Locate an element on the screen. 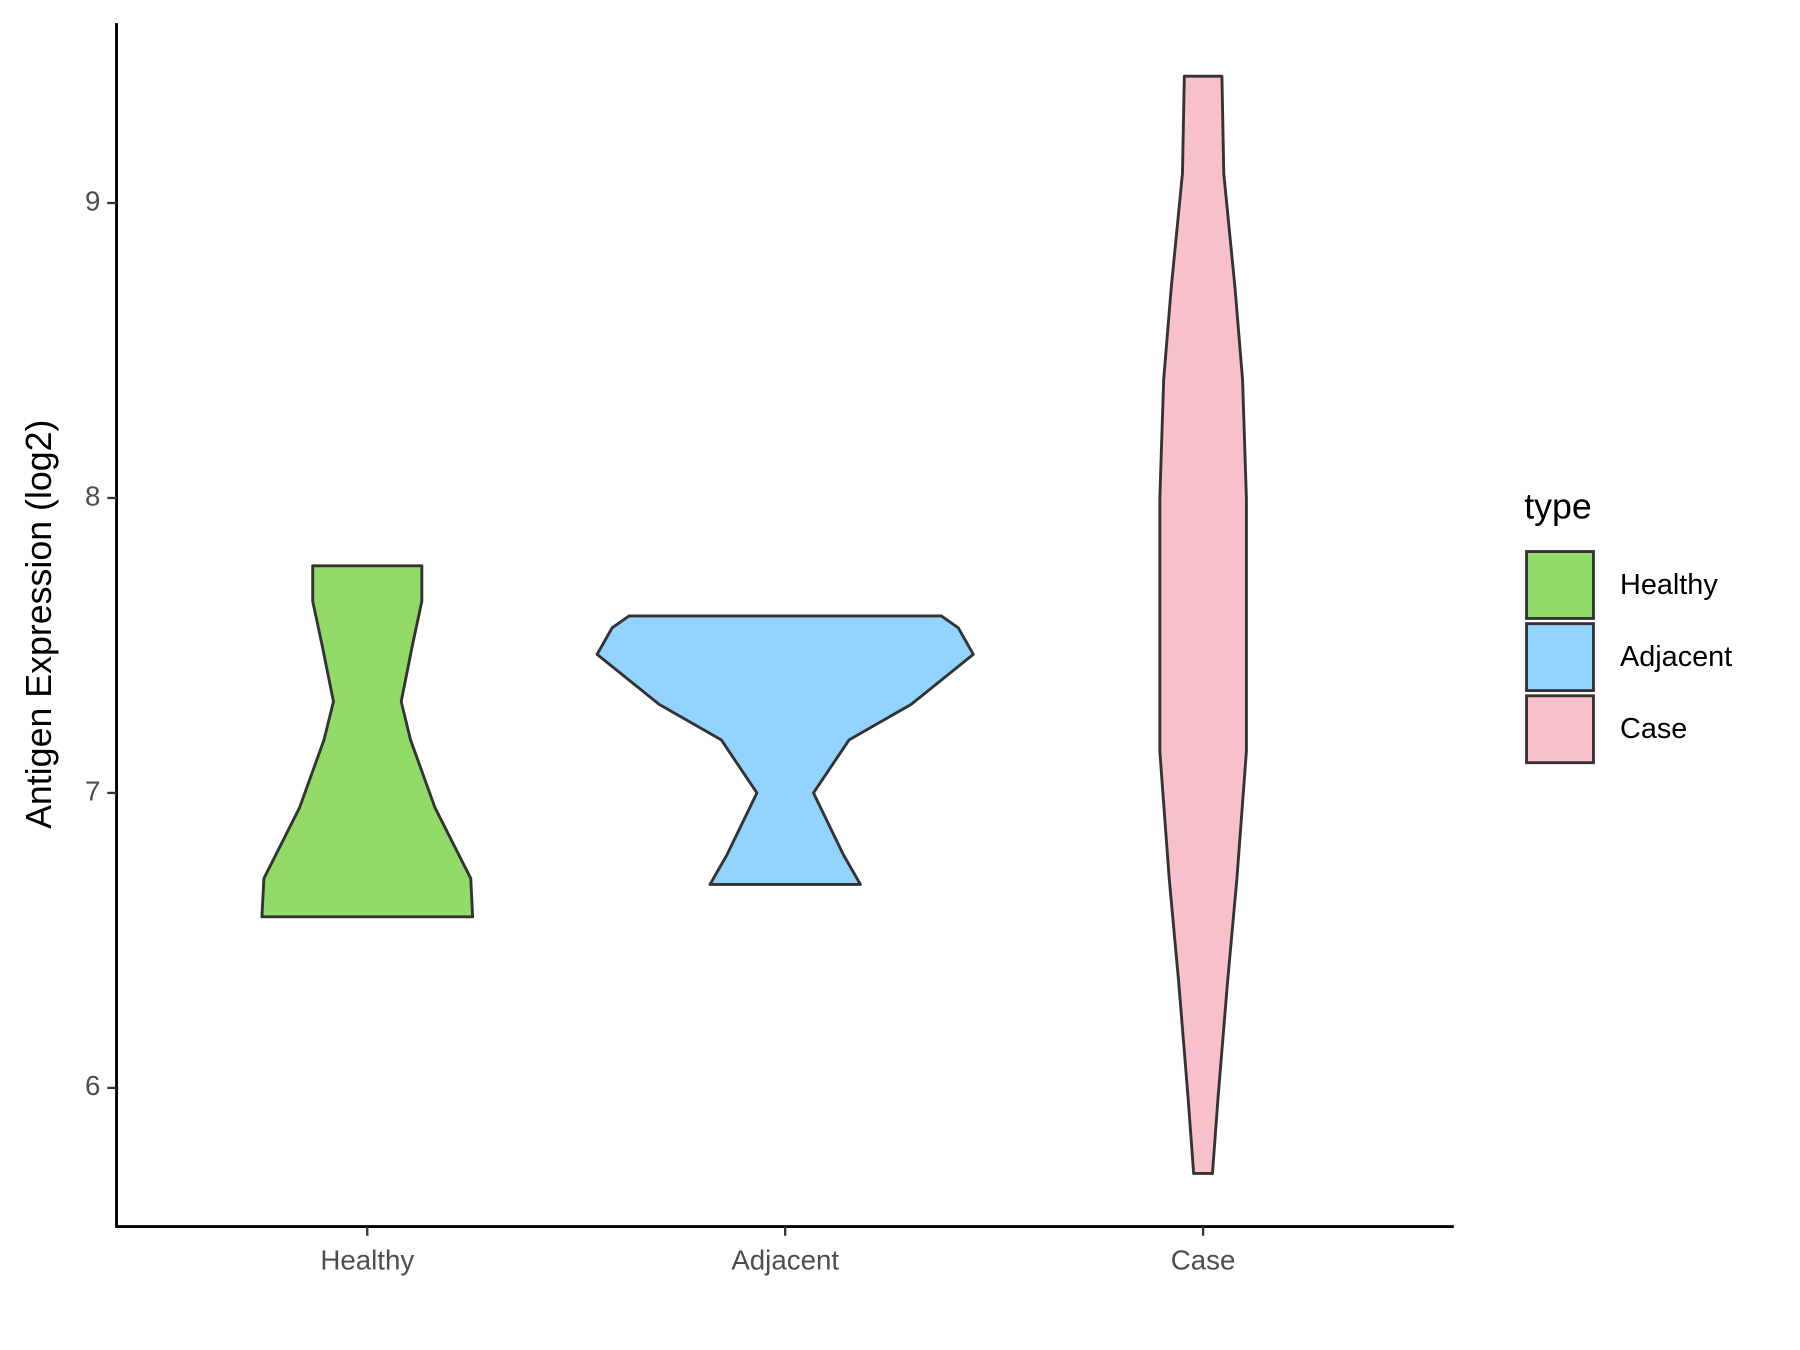 The image size is (1800, 1350). y-axis-title: Antigen Expression (log2) is located at coordinates (39, 624).